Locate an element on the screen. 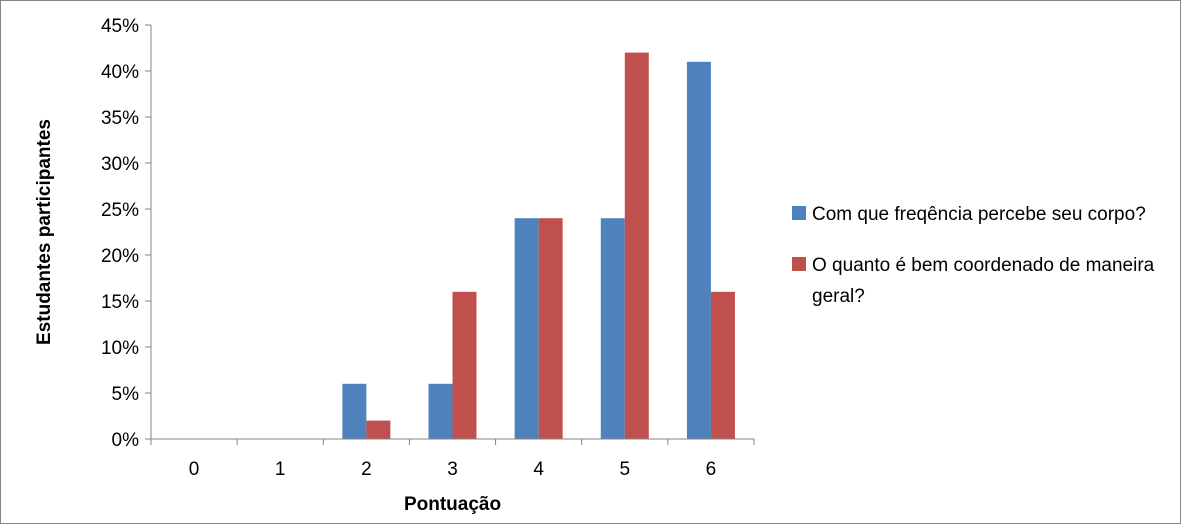 The height and width of the screenshot is (524, 1181). x-tick-label: 3 is located at coordinates (452, 469).